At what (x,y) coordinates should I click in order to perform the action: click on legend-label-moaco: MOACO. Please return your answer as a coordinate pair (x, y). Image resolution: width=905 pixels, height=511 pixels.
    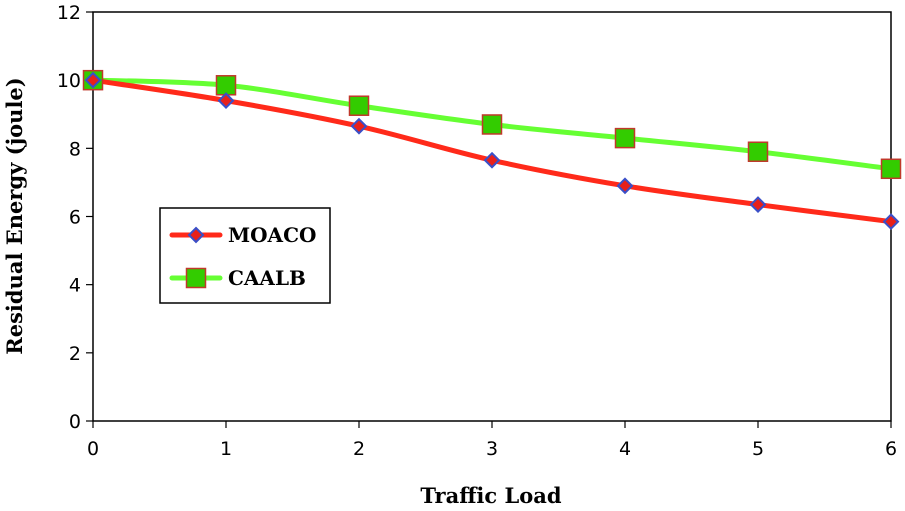
    Looking at the image, I should click on (272, 235).